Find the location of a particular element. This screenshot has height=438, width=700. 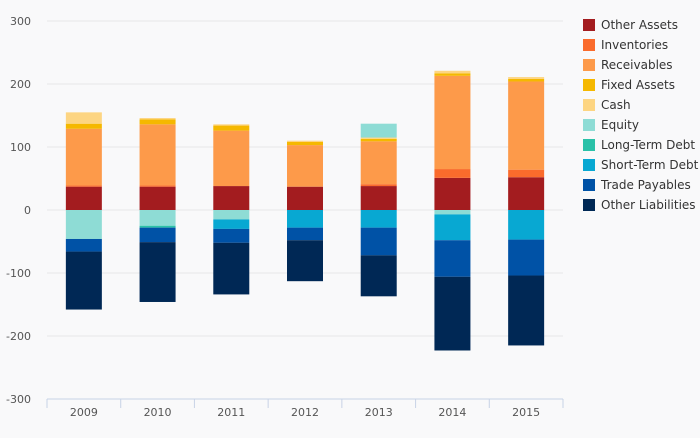

bar-segment-equity-2010 is located at coordinates (157, 218).